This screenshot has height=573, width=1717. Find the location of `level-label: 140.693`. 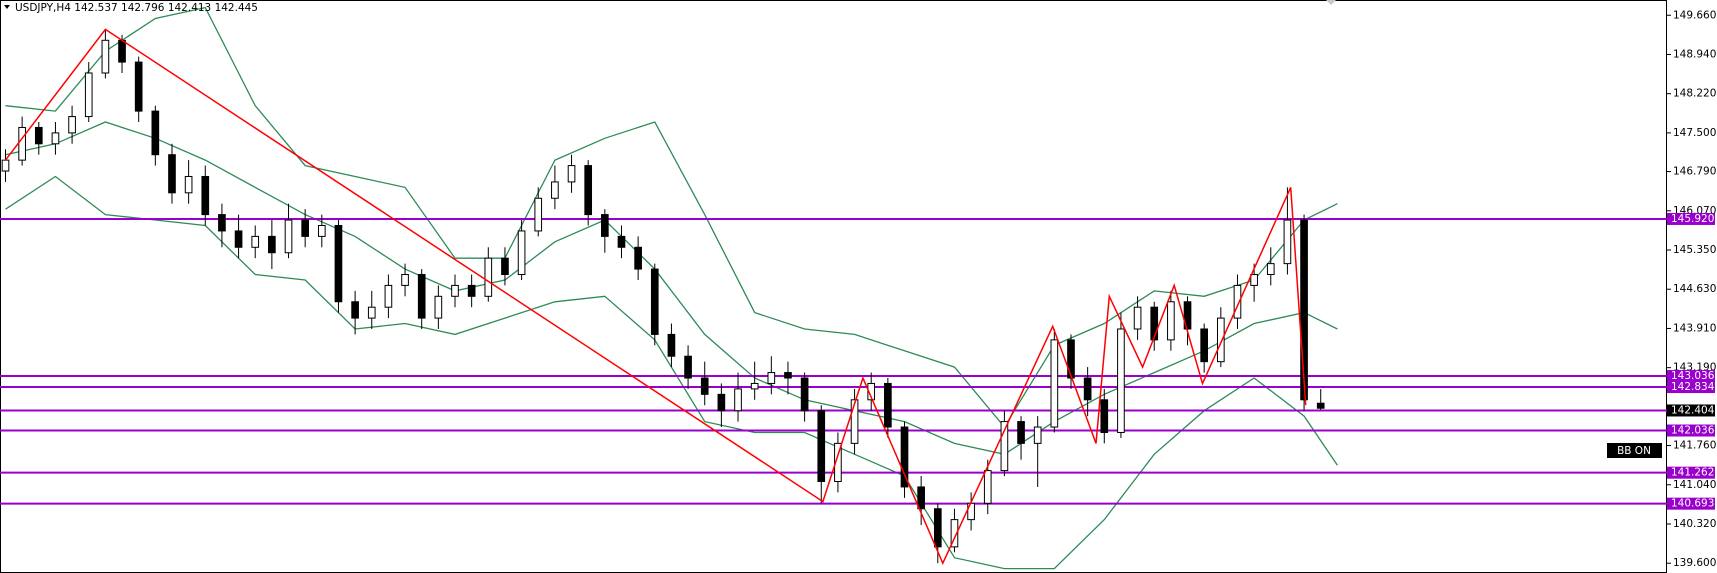

level-label: 140.693 is located at coordinates (1692, 504).